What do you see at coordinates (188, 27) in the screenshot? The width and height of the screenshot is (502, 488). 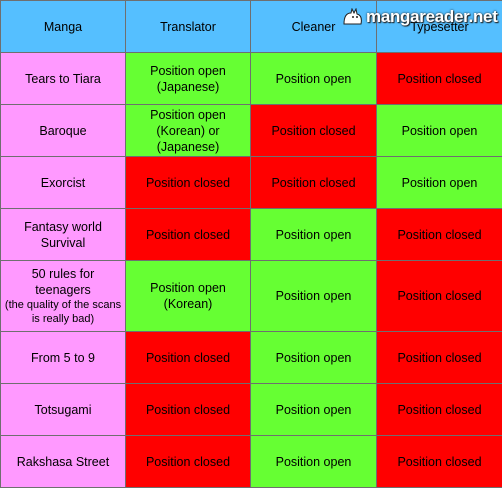 I see `header-translator: Translator` at bounding box center [188, 27].